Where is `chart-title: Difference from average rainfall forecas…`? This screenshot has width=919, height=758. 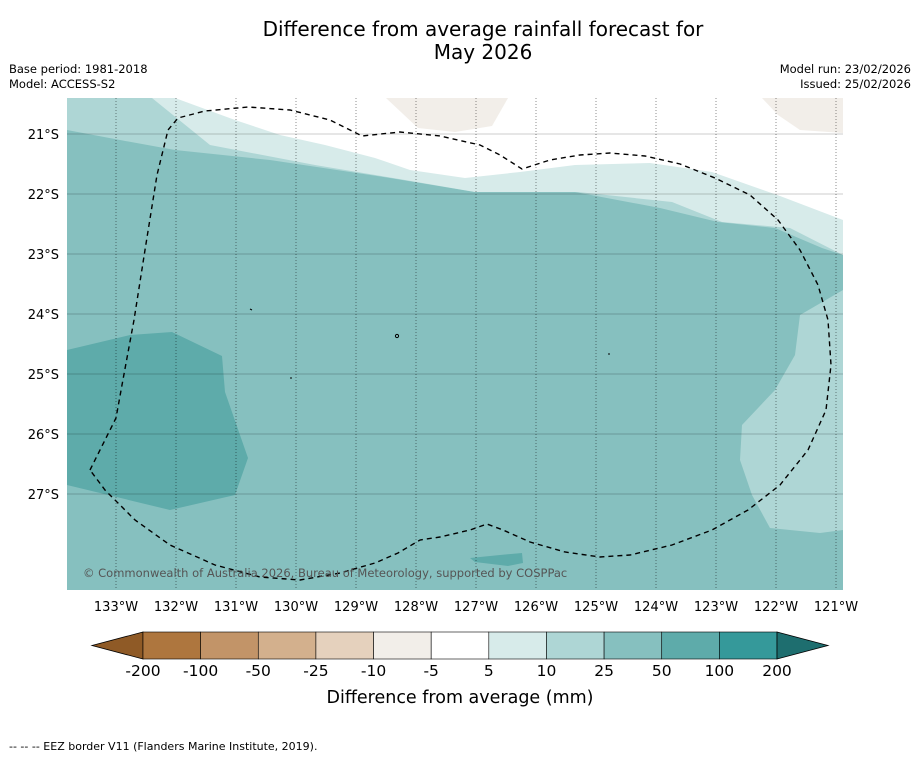 chart-title: Difference from average rainfall forecas… is located at coordinates (459, 41).